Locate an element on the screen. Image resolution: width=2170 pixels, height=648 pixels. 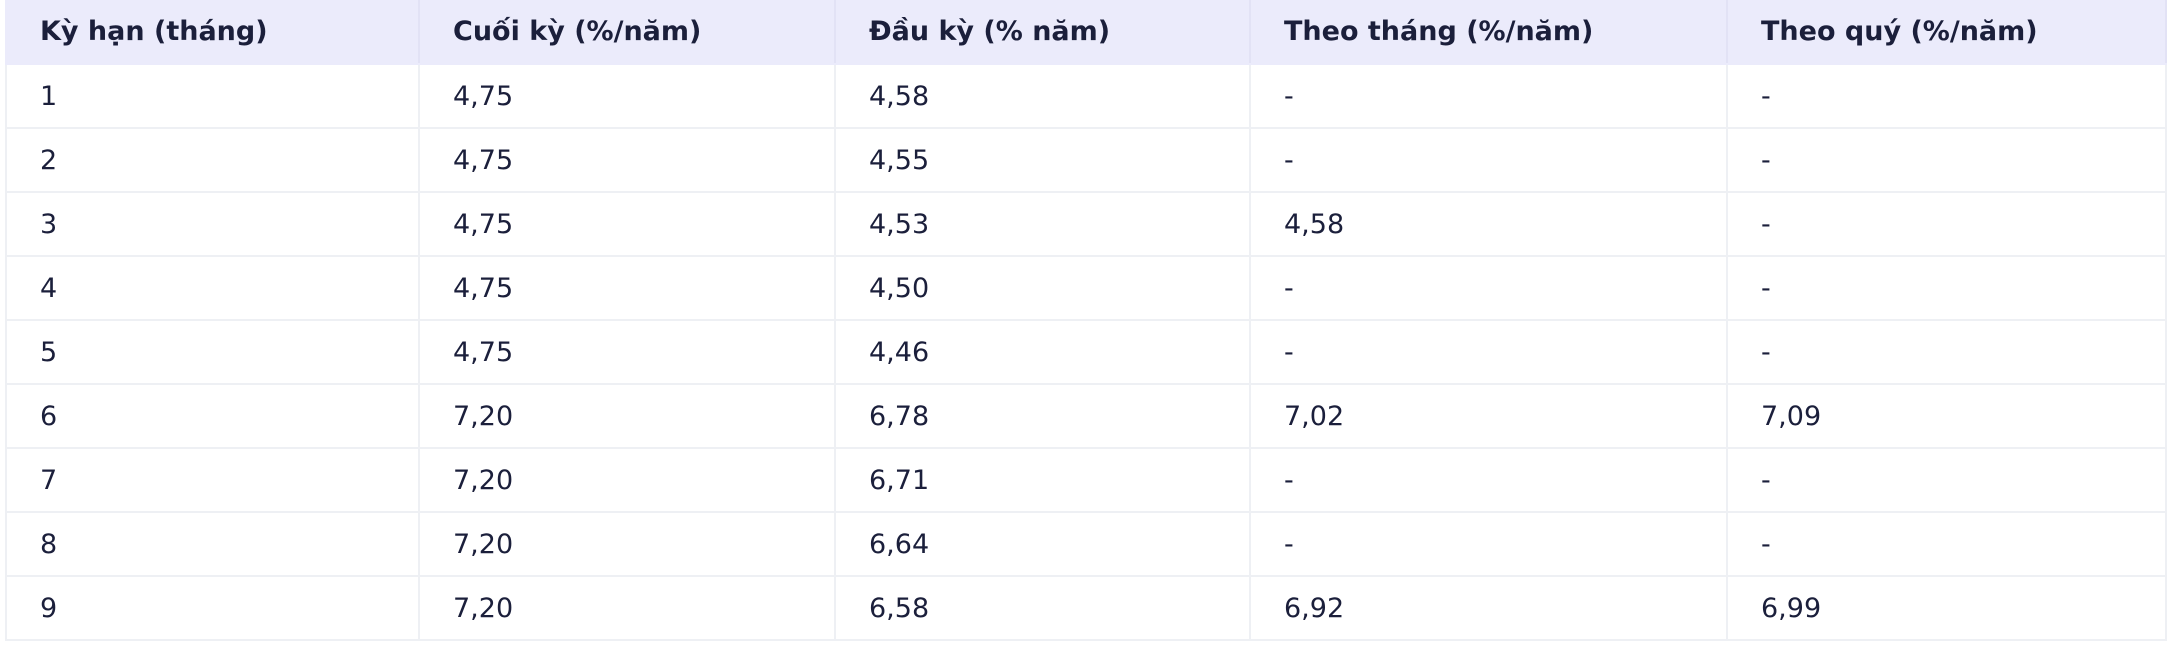
table-cell: 7,02 is located at coordinates (1488, 416).